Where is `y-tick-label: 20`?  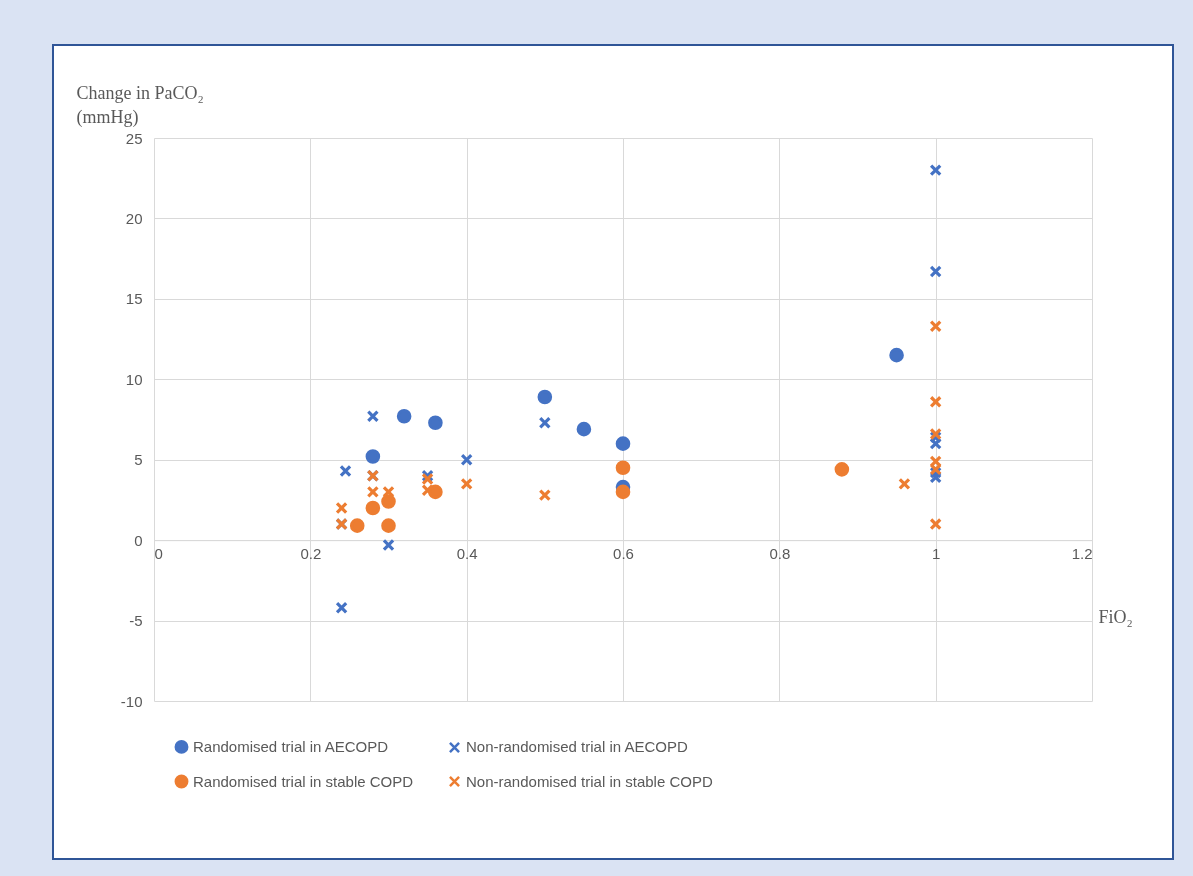 y-tick-label: 20 is located at coordinates (134, 218).